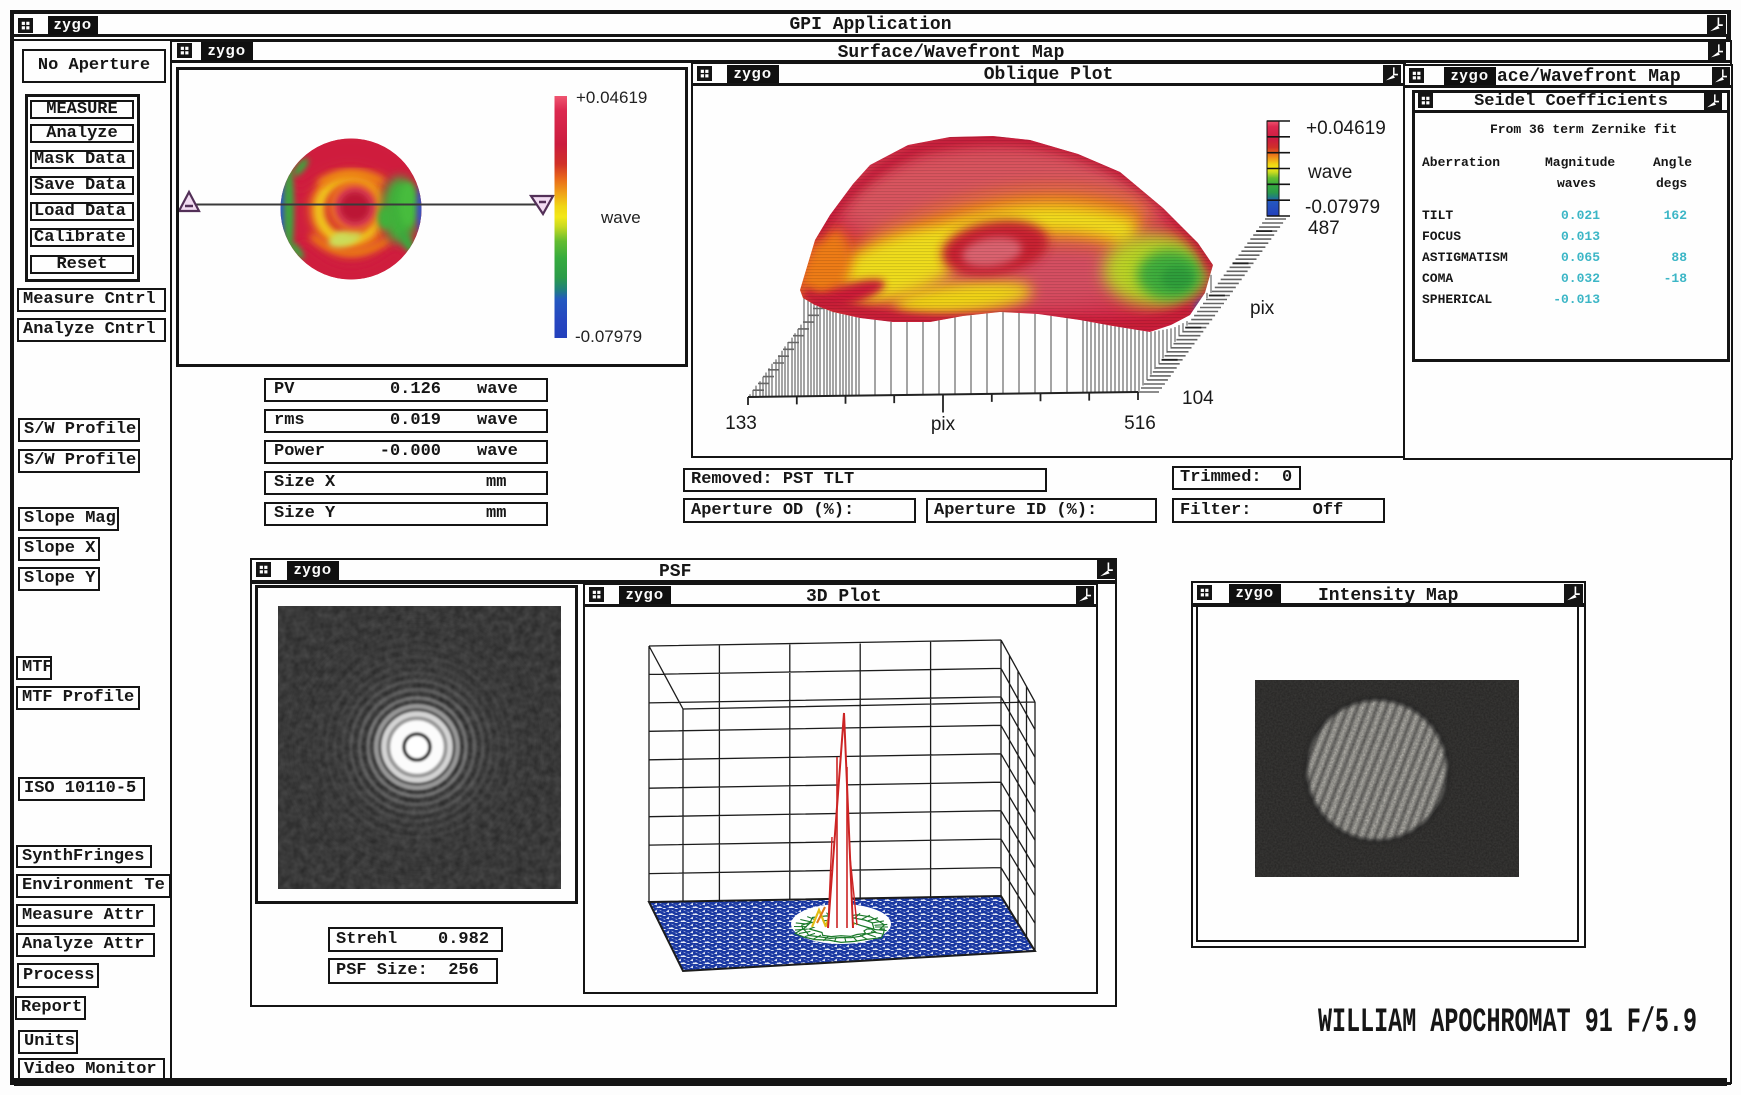 The image size is (1741, 1095). What do you see at coordinates (741, 423) in the screenshot?
I see `svg-text: 133` at bounding box center [741, 423].